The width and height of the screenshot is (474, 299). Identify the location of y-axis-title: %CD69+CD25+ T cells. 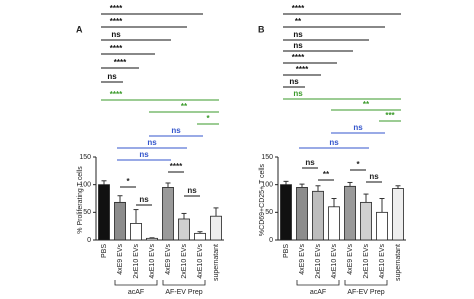
(262, 199).